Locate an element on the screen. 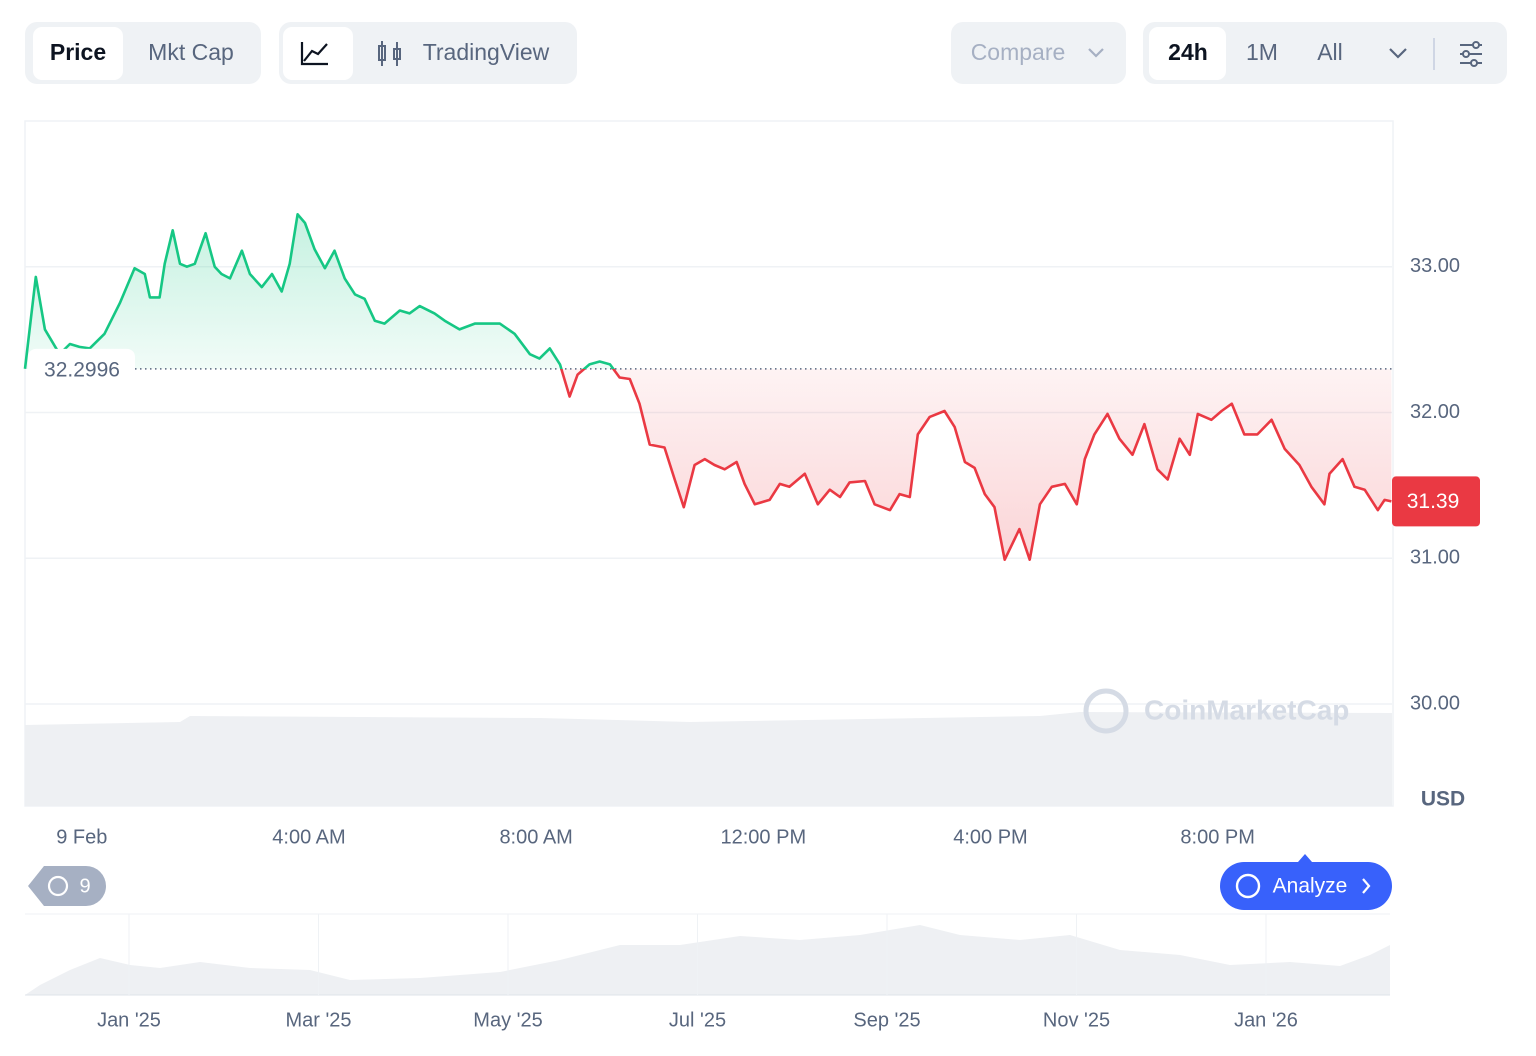 This screenshot has height=1056, width=1536. candle-icon is located at coordinates (389, 53).